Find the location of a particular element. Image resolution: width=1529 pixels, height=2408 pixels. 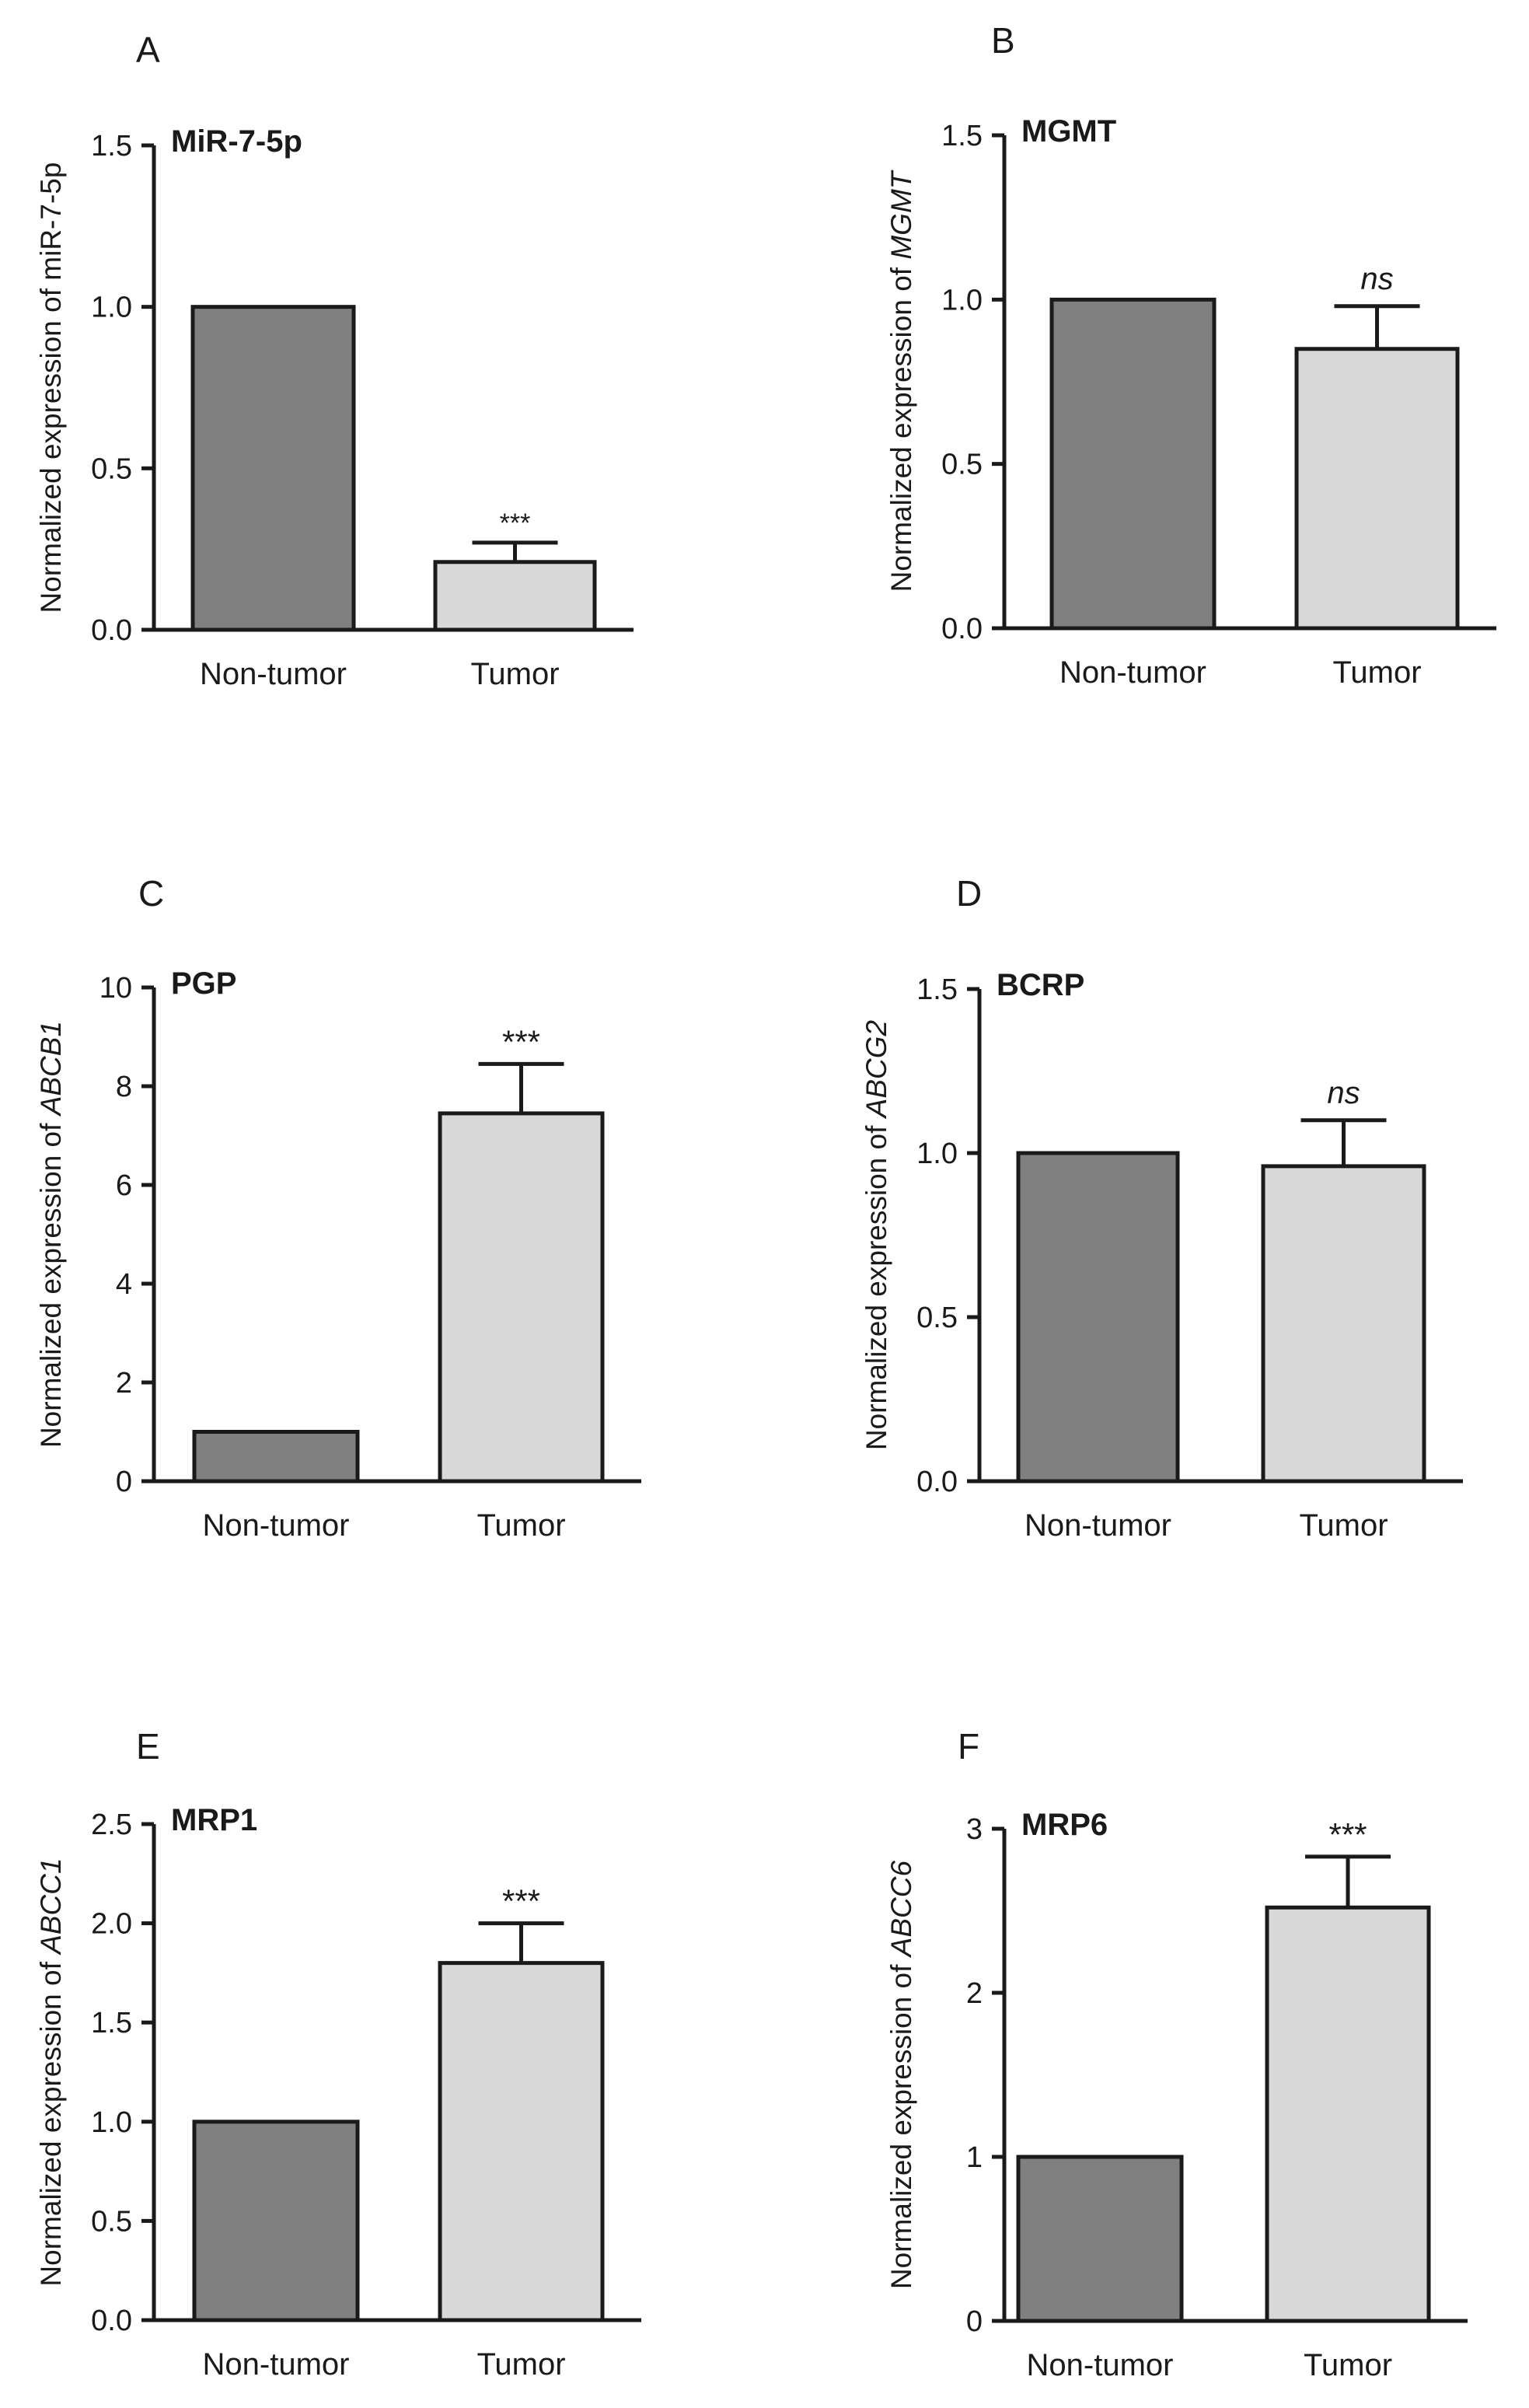

chart-title: BCRP is located at coordinates (1040, 985).